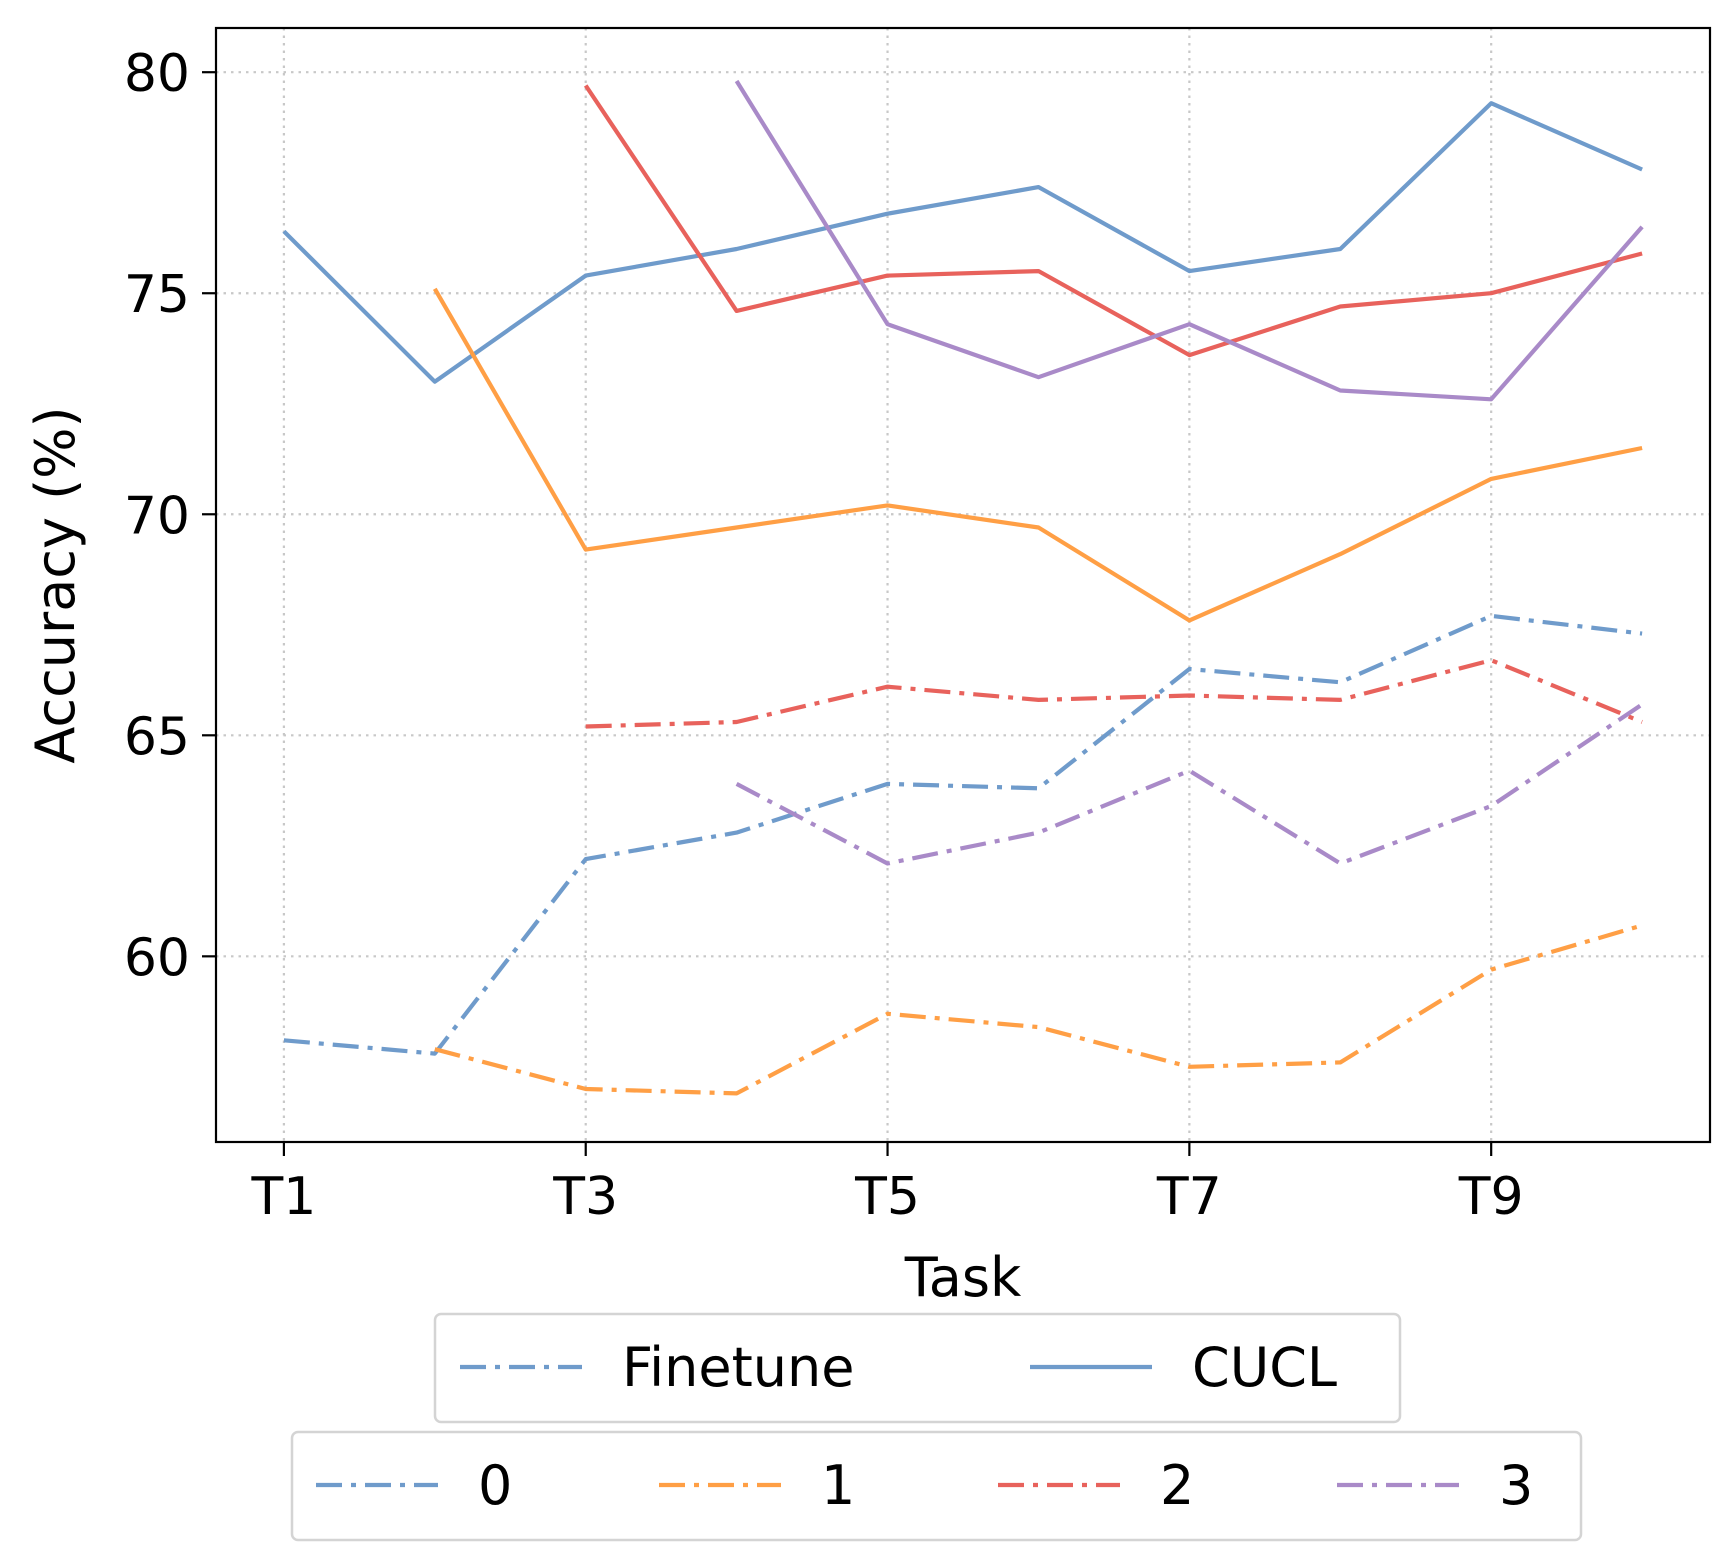 The width and height of the screenshot is (1733, 1558). Describe the element at coordinates (838, 1485) in the screenshot. I see `legend-label: 1` at that location.